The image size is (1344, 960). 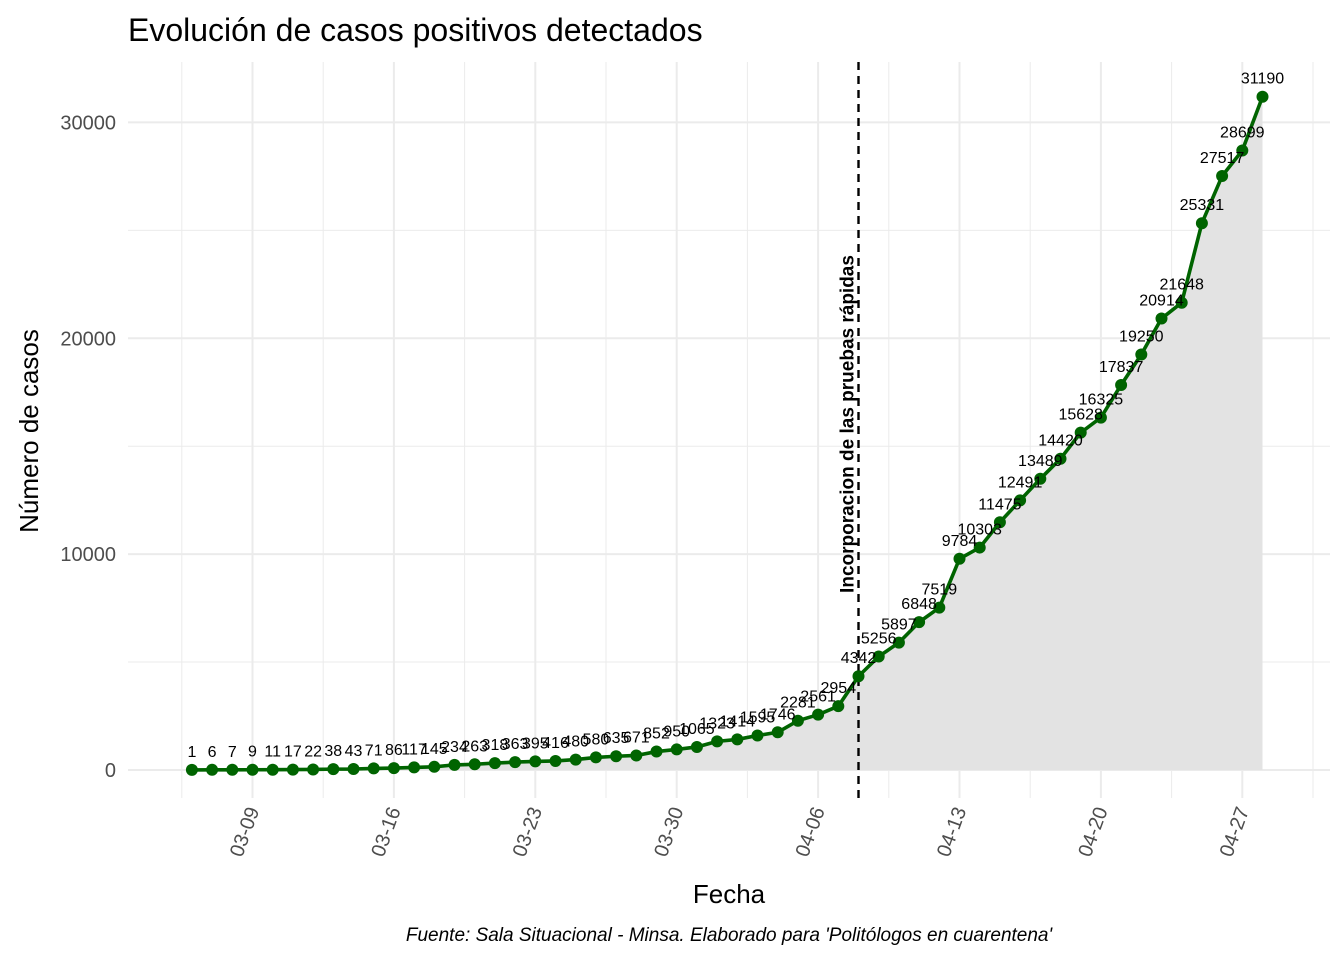 What do you see at coordinates (374, 750) in the screenshot?
I see `data-label: 71` at bounding box center [374, 750].